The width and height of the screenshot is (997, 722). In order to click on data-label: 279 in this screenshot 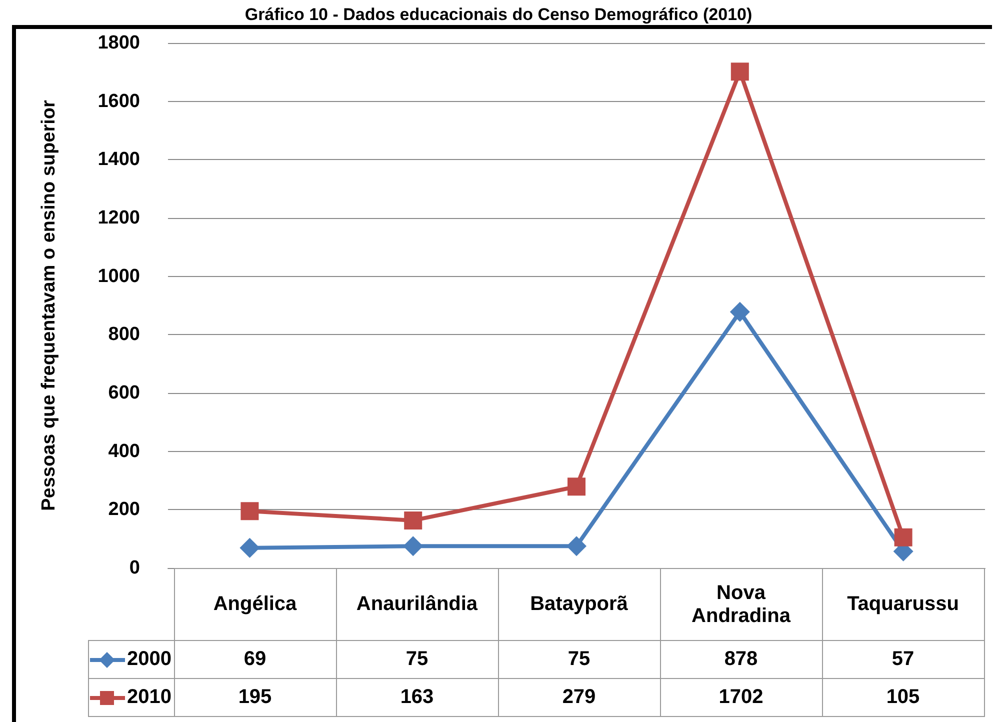, I will do `click(579, 697)`.